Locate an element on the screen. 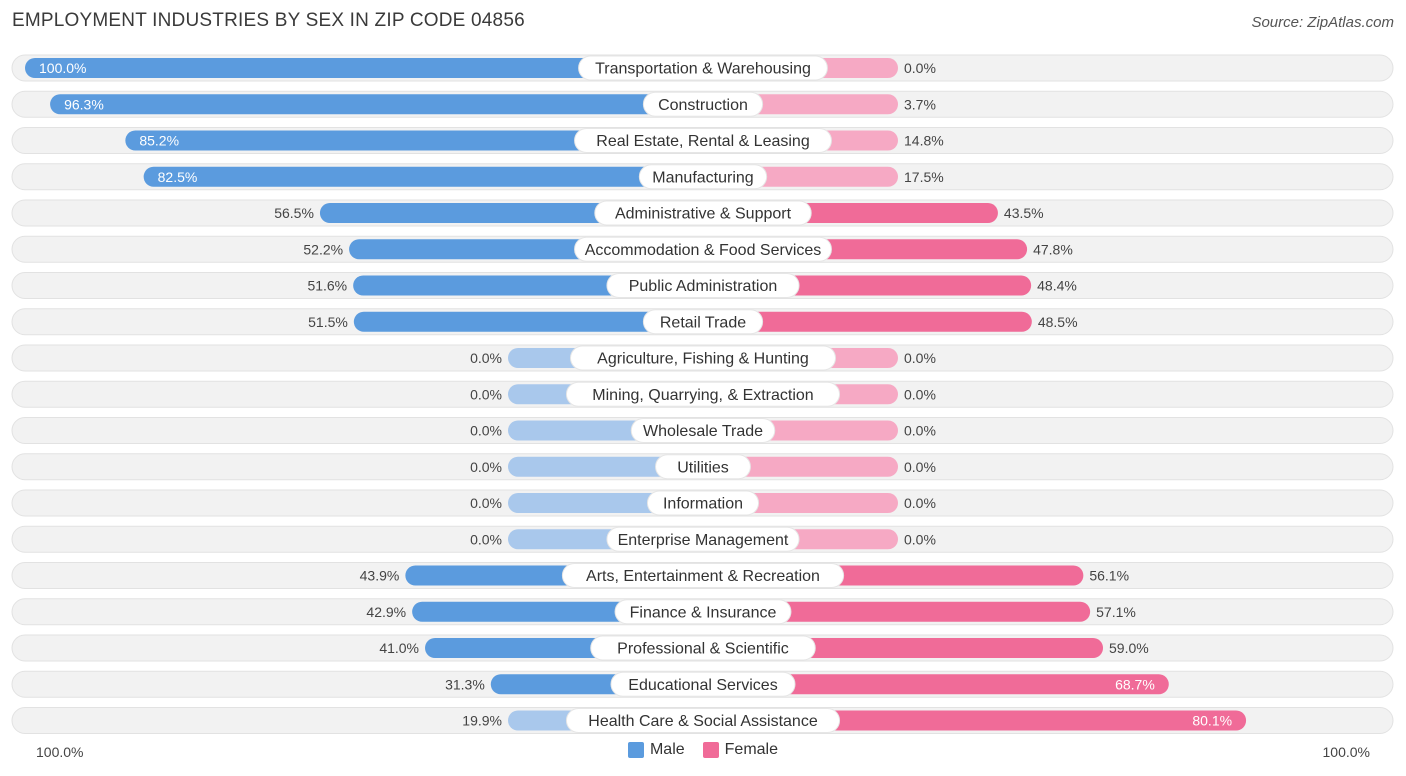 The width and height of the screenshot is (1406, 776). legend: Male Female is located at coordinates (703, 750).